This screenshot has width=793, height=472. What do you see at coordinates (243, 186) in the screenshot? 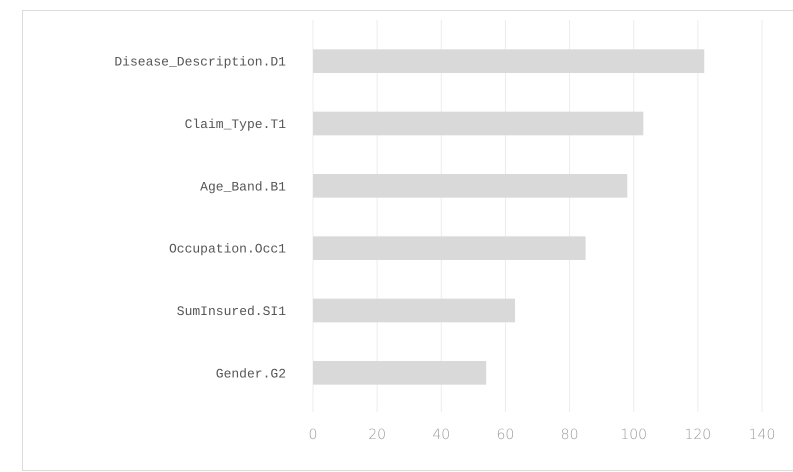
I see `y-tick-label: Age_Band.B1` at bounding box center [243, 186].